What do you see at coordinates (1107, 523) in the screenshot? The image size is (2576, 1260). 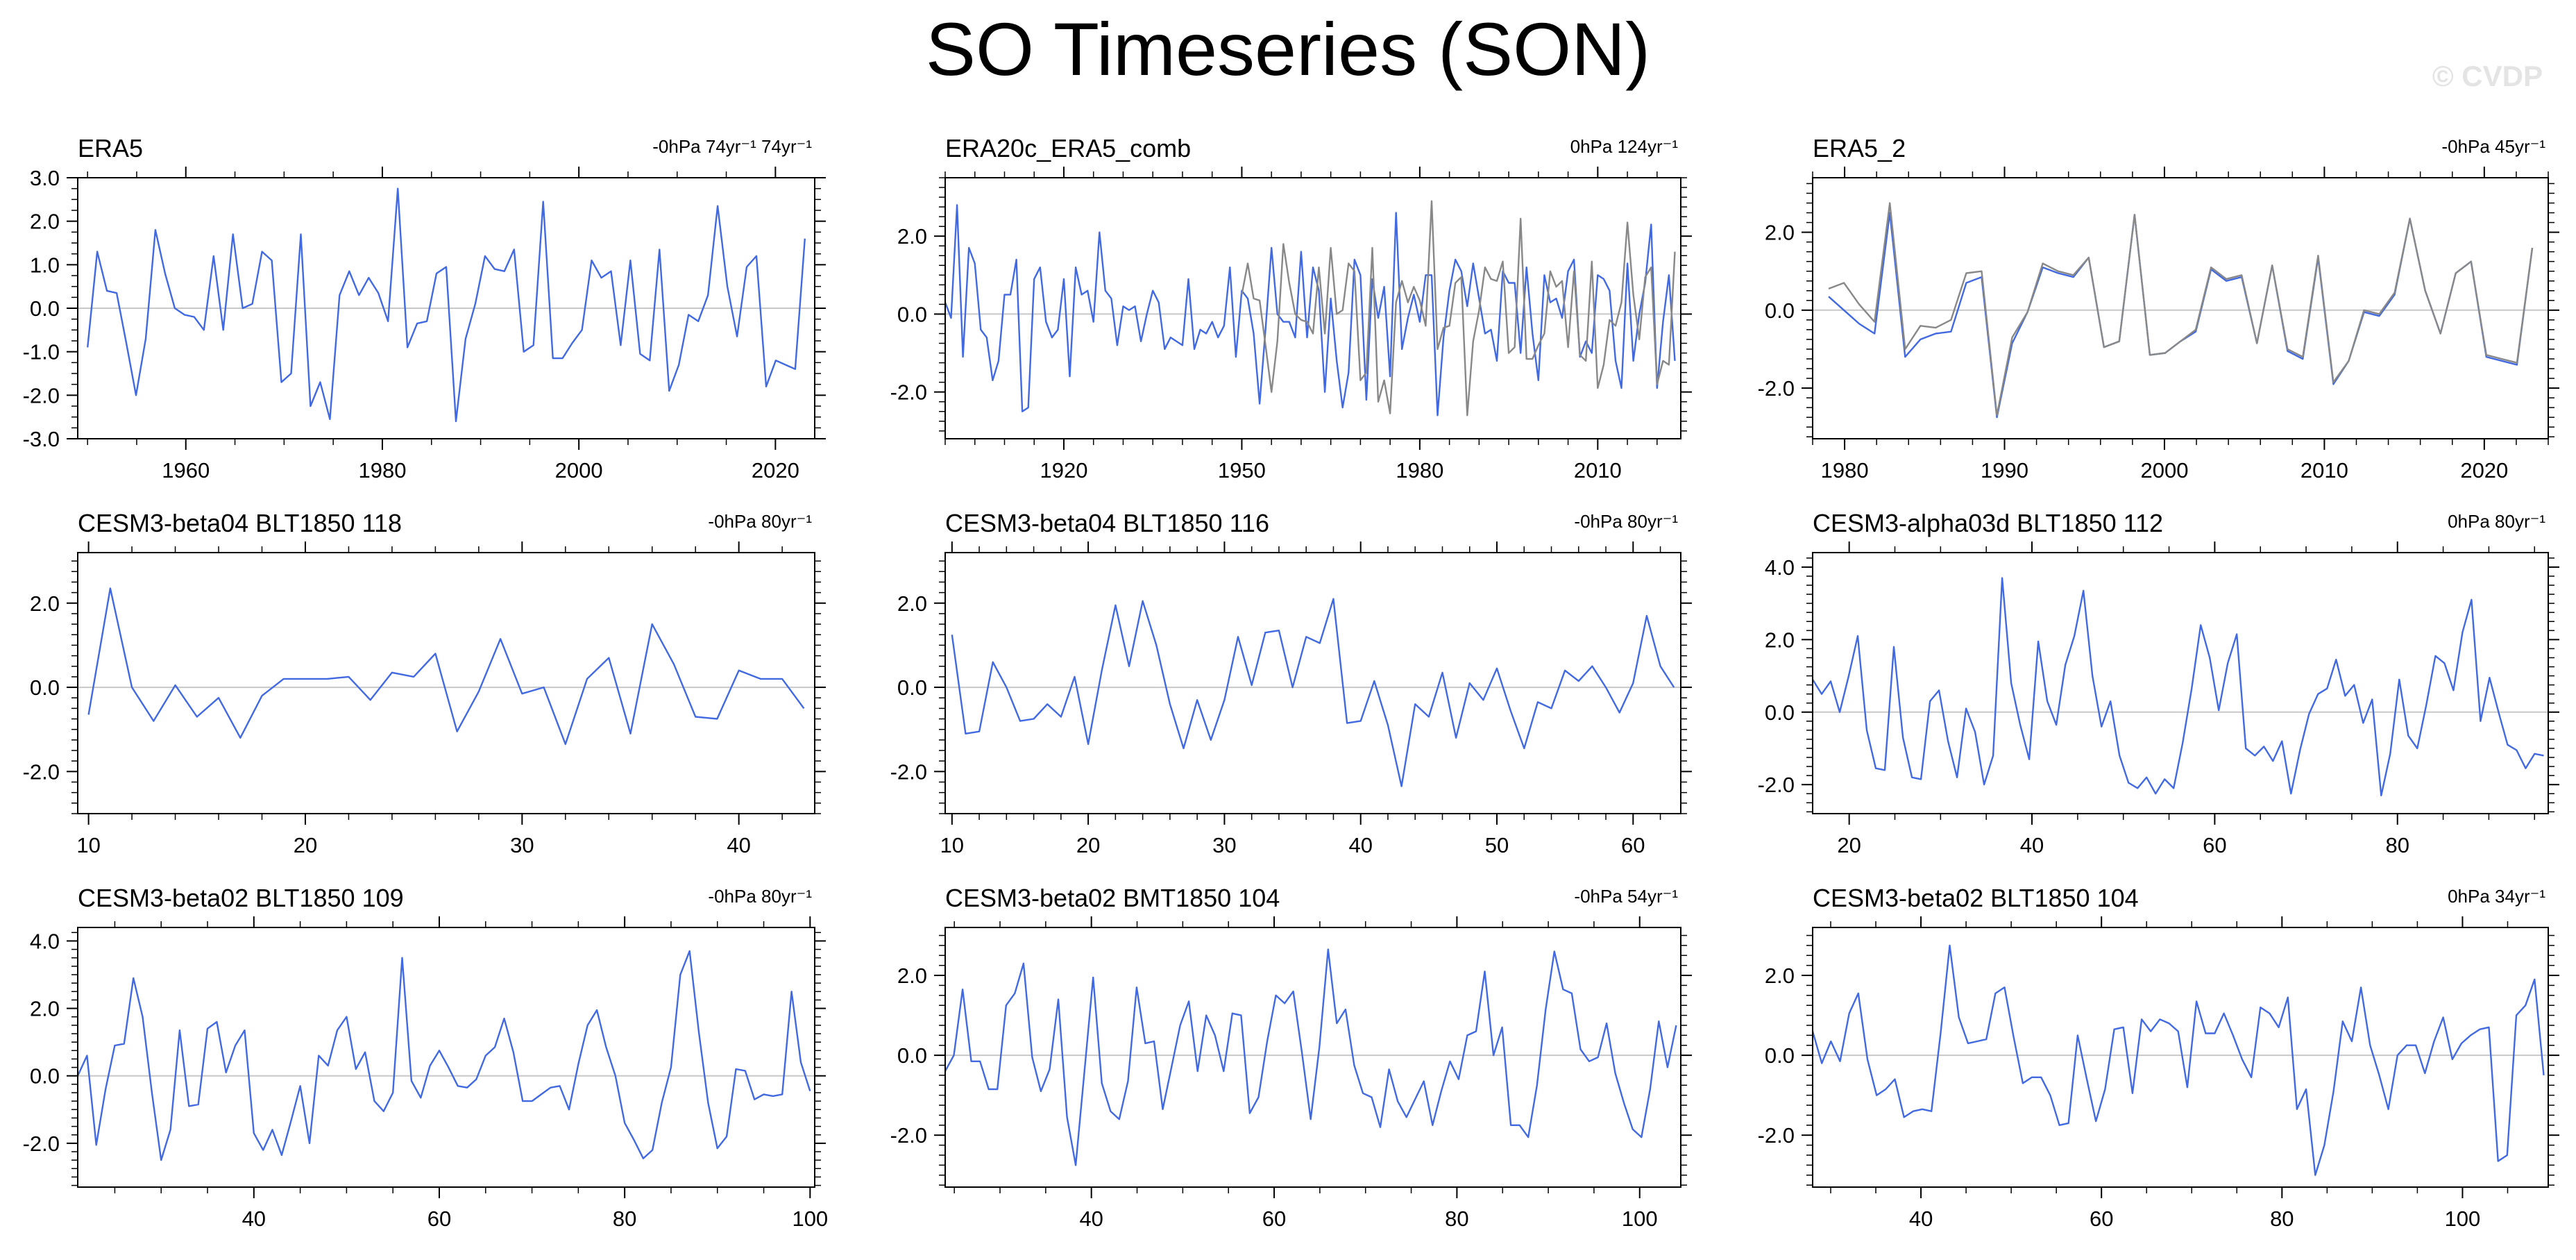 I see `panel-title: CESM3-beta04 BLT1850 116` at bounding box center [1107, 523].